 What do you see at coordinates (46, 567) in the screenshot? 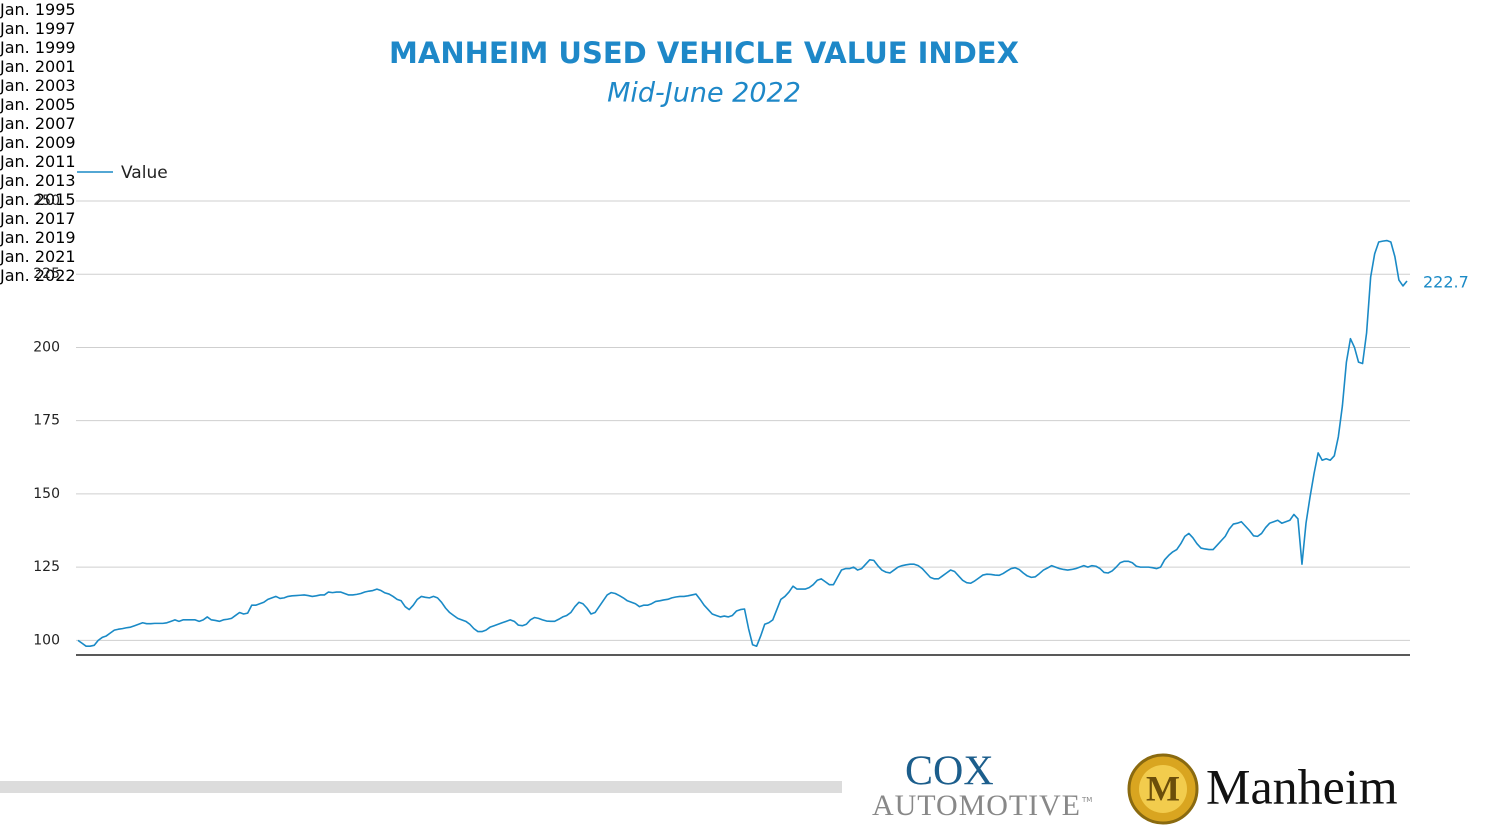
I see `y-tick-label: 125` at bounding box center [46, 567].